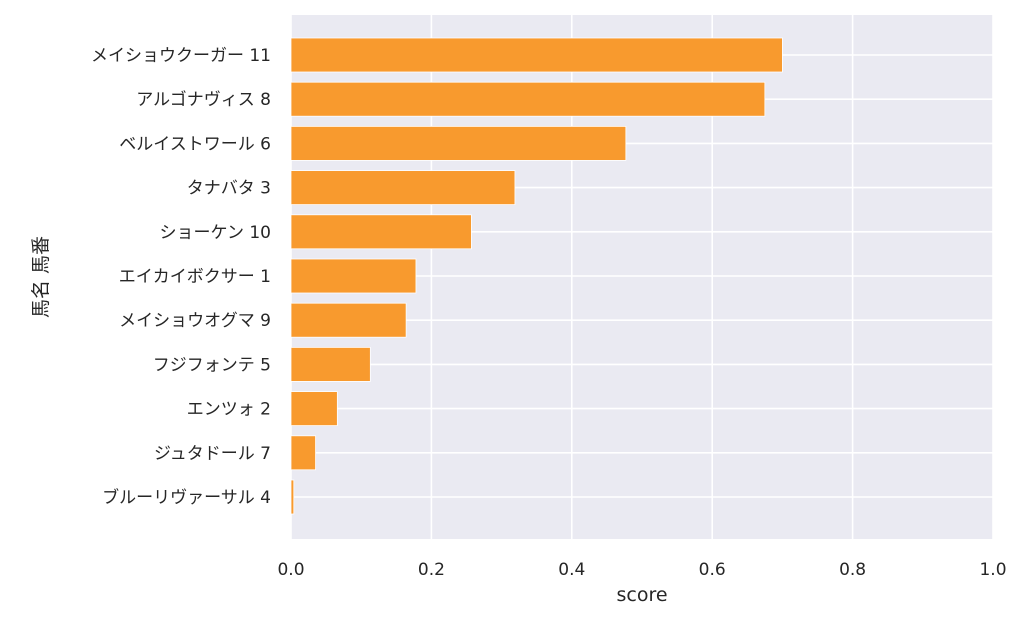 Image resolution: width=1024 pixels, height=620 pixels. What do you see at coordinates (290, 570) in the screenshot?
I see `x-tick-label: 0.0` at bounding box center [290, 570].